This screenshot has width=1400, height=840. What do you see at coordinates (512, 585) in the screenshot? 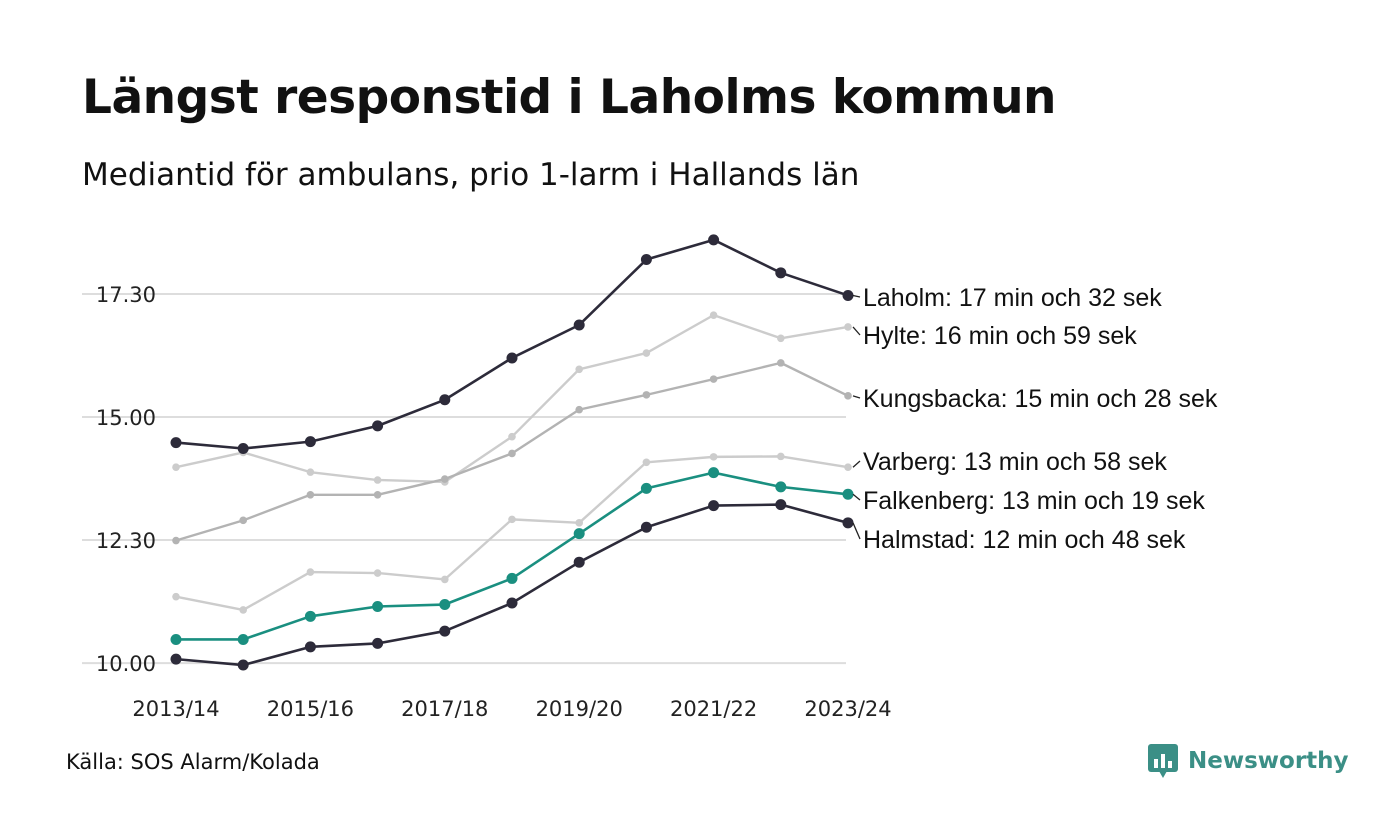
I see `series-line-halmstad` at bounding box center [512, 585].